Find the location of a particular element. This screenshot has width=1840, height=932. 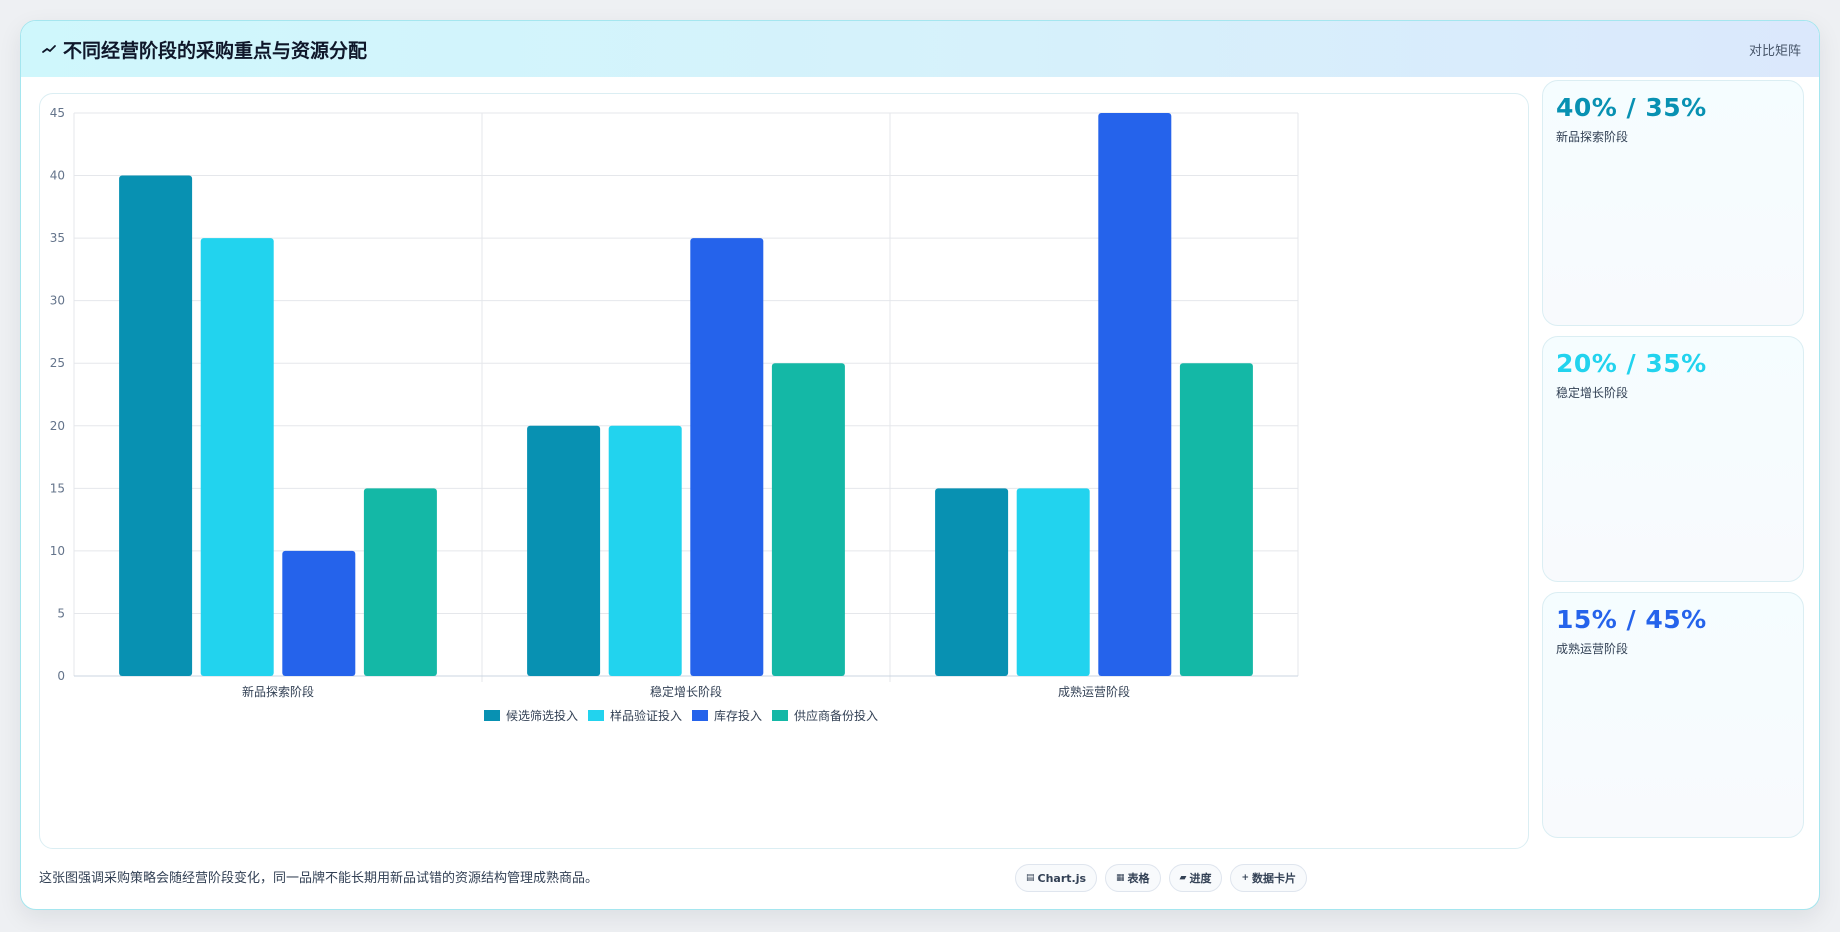

plus-icon: + is located at coordinates (1245, 878).